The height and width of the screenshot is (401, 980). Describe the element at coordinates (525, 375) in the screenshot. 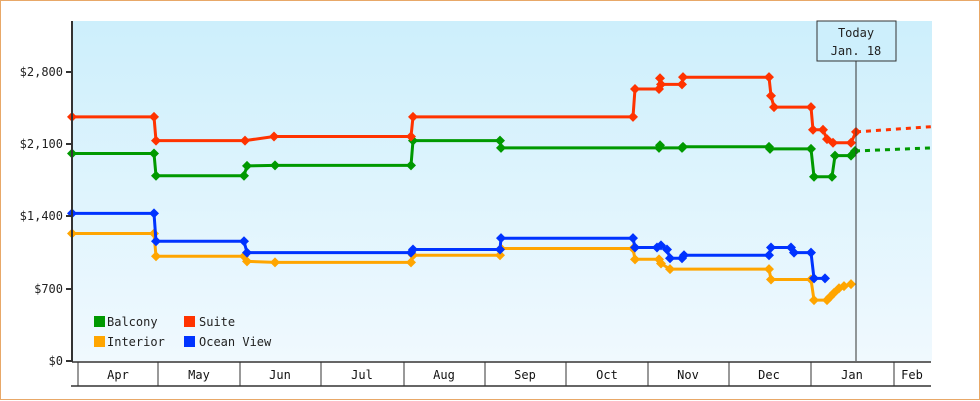

I see `month-label-sep: Sep` at that location.